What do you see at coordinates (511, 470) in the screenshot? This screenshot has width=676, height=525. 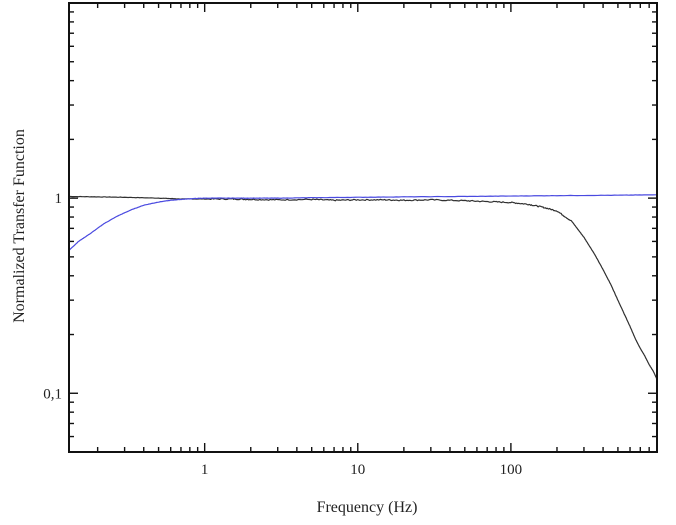 I see `x-tick-label: 100` at bounding box center [511, 470].